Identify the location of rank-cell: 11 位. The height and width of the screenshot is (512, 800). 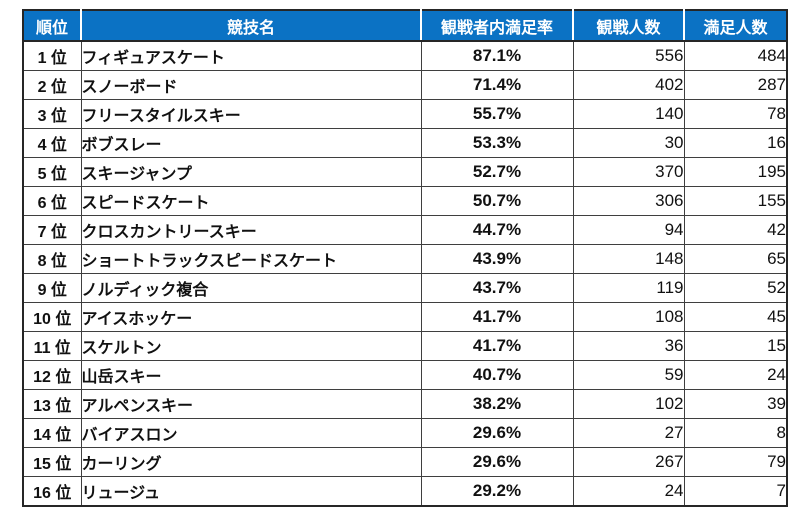
(52, 346).